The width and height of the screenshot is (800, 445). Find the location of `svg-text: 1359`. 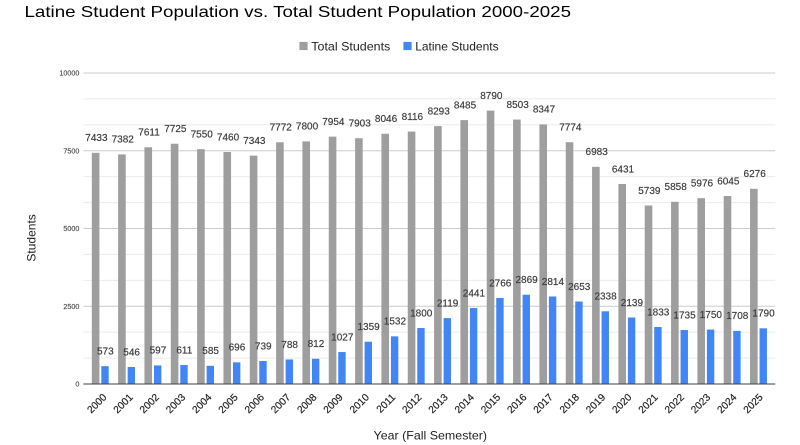

svg-text: 1359 is located at coordinates (368, 327).